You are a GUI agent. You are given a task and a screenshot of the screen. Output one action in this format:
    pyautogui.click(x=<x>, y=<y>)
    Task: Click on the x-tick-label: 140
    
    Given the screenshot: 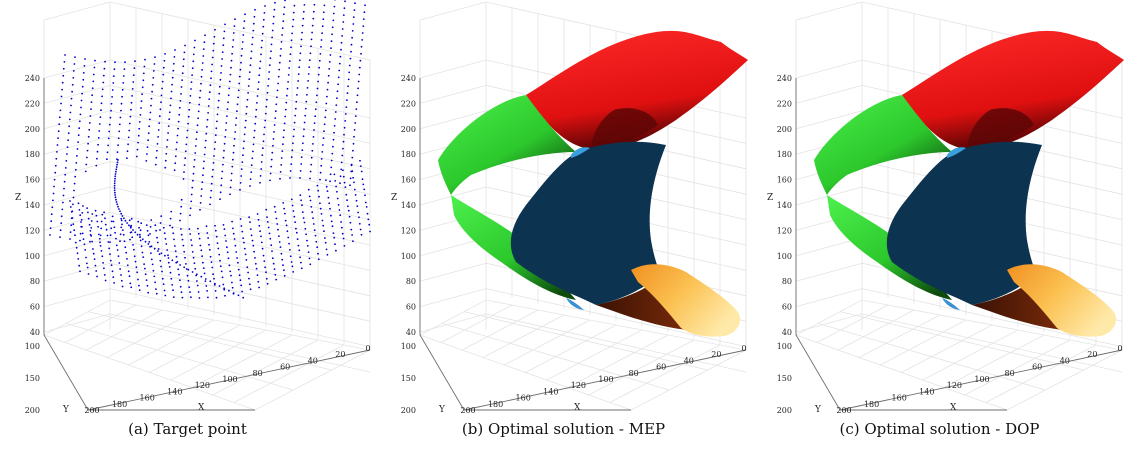 What is the action you would take?
    pyautogui.click(x=550, y=391)
    